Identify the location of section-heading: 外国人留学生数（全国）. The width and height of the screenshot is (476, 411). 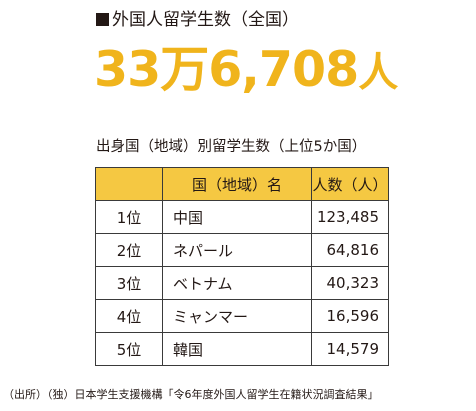
(197, 20).